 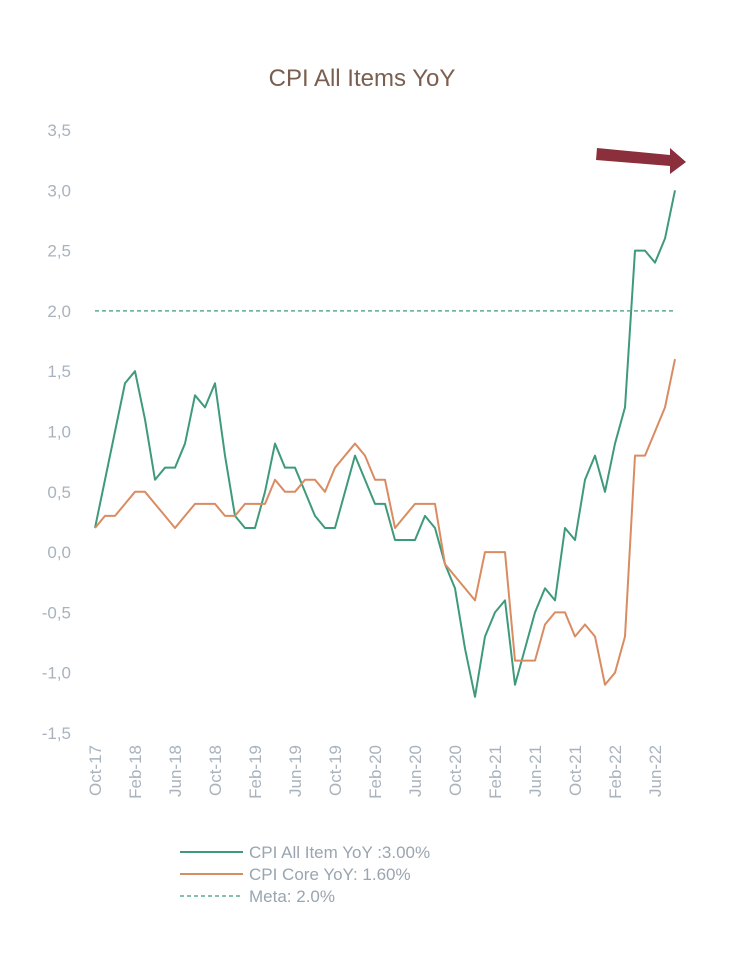 I want to click on chart-title: CPI All Items YoY, so click(x=362, y=78).